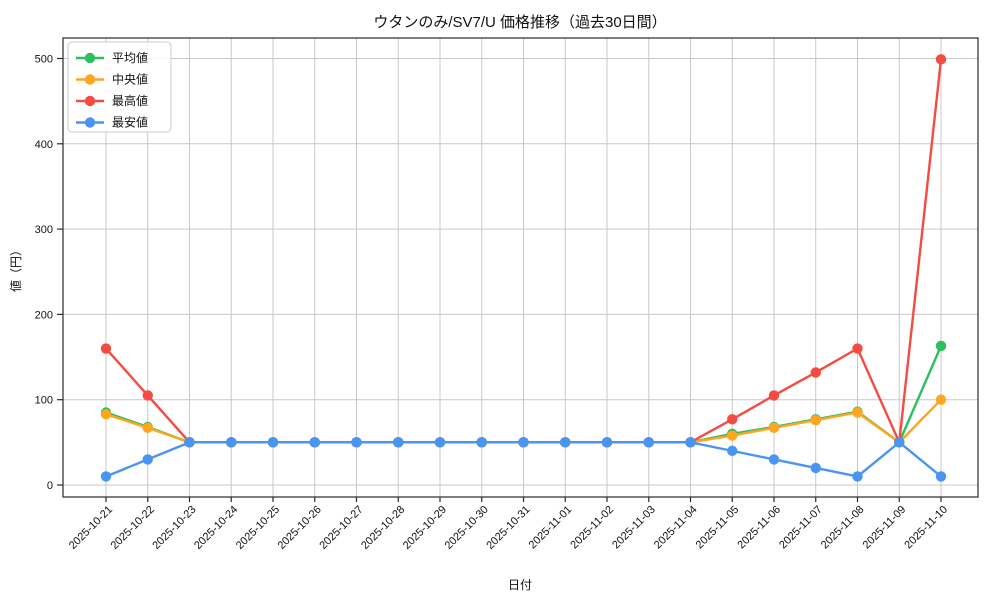 The width and height of the screenshot is (1000, 605). Describe the element at coordinates (44, 315) in the screenshot. I see `y-tick-label: 200` at that location.